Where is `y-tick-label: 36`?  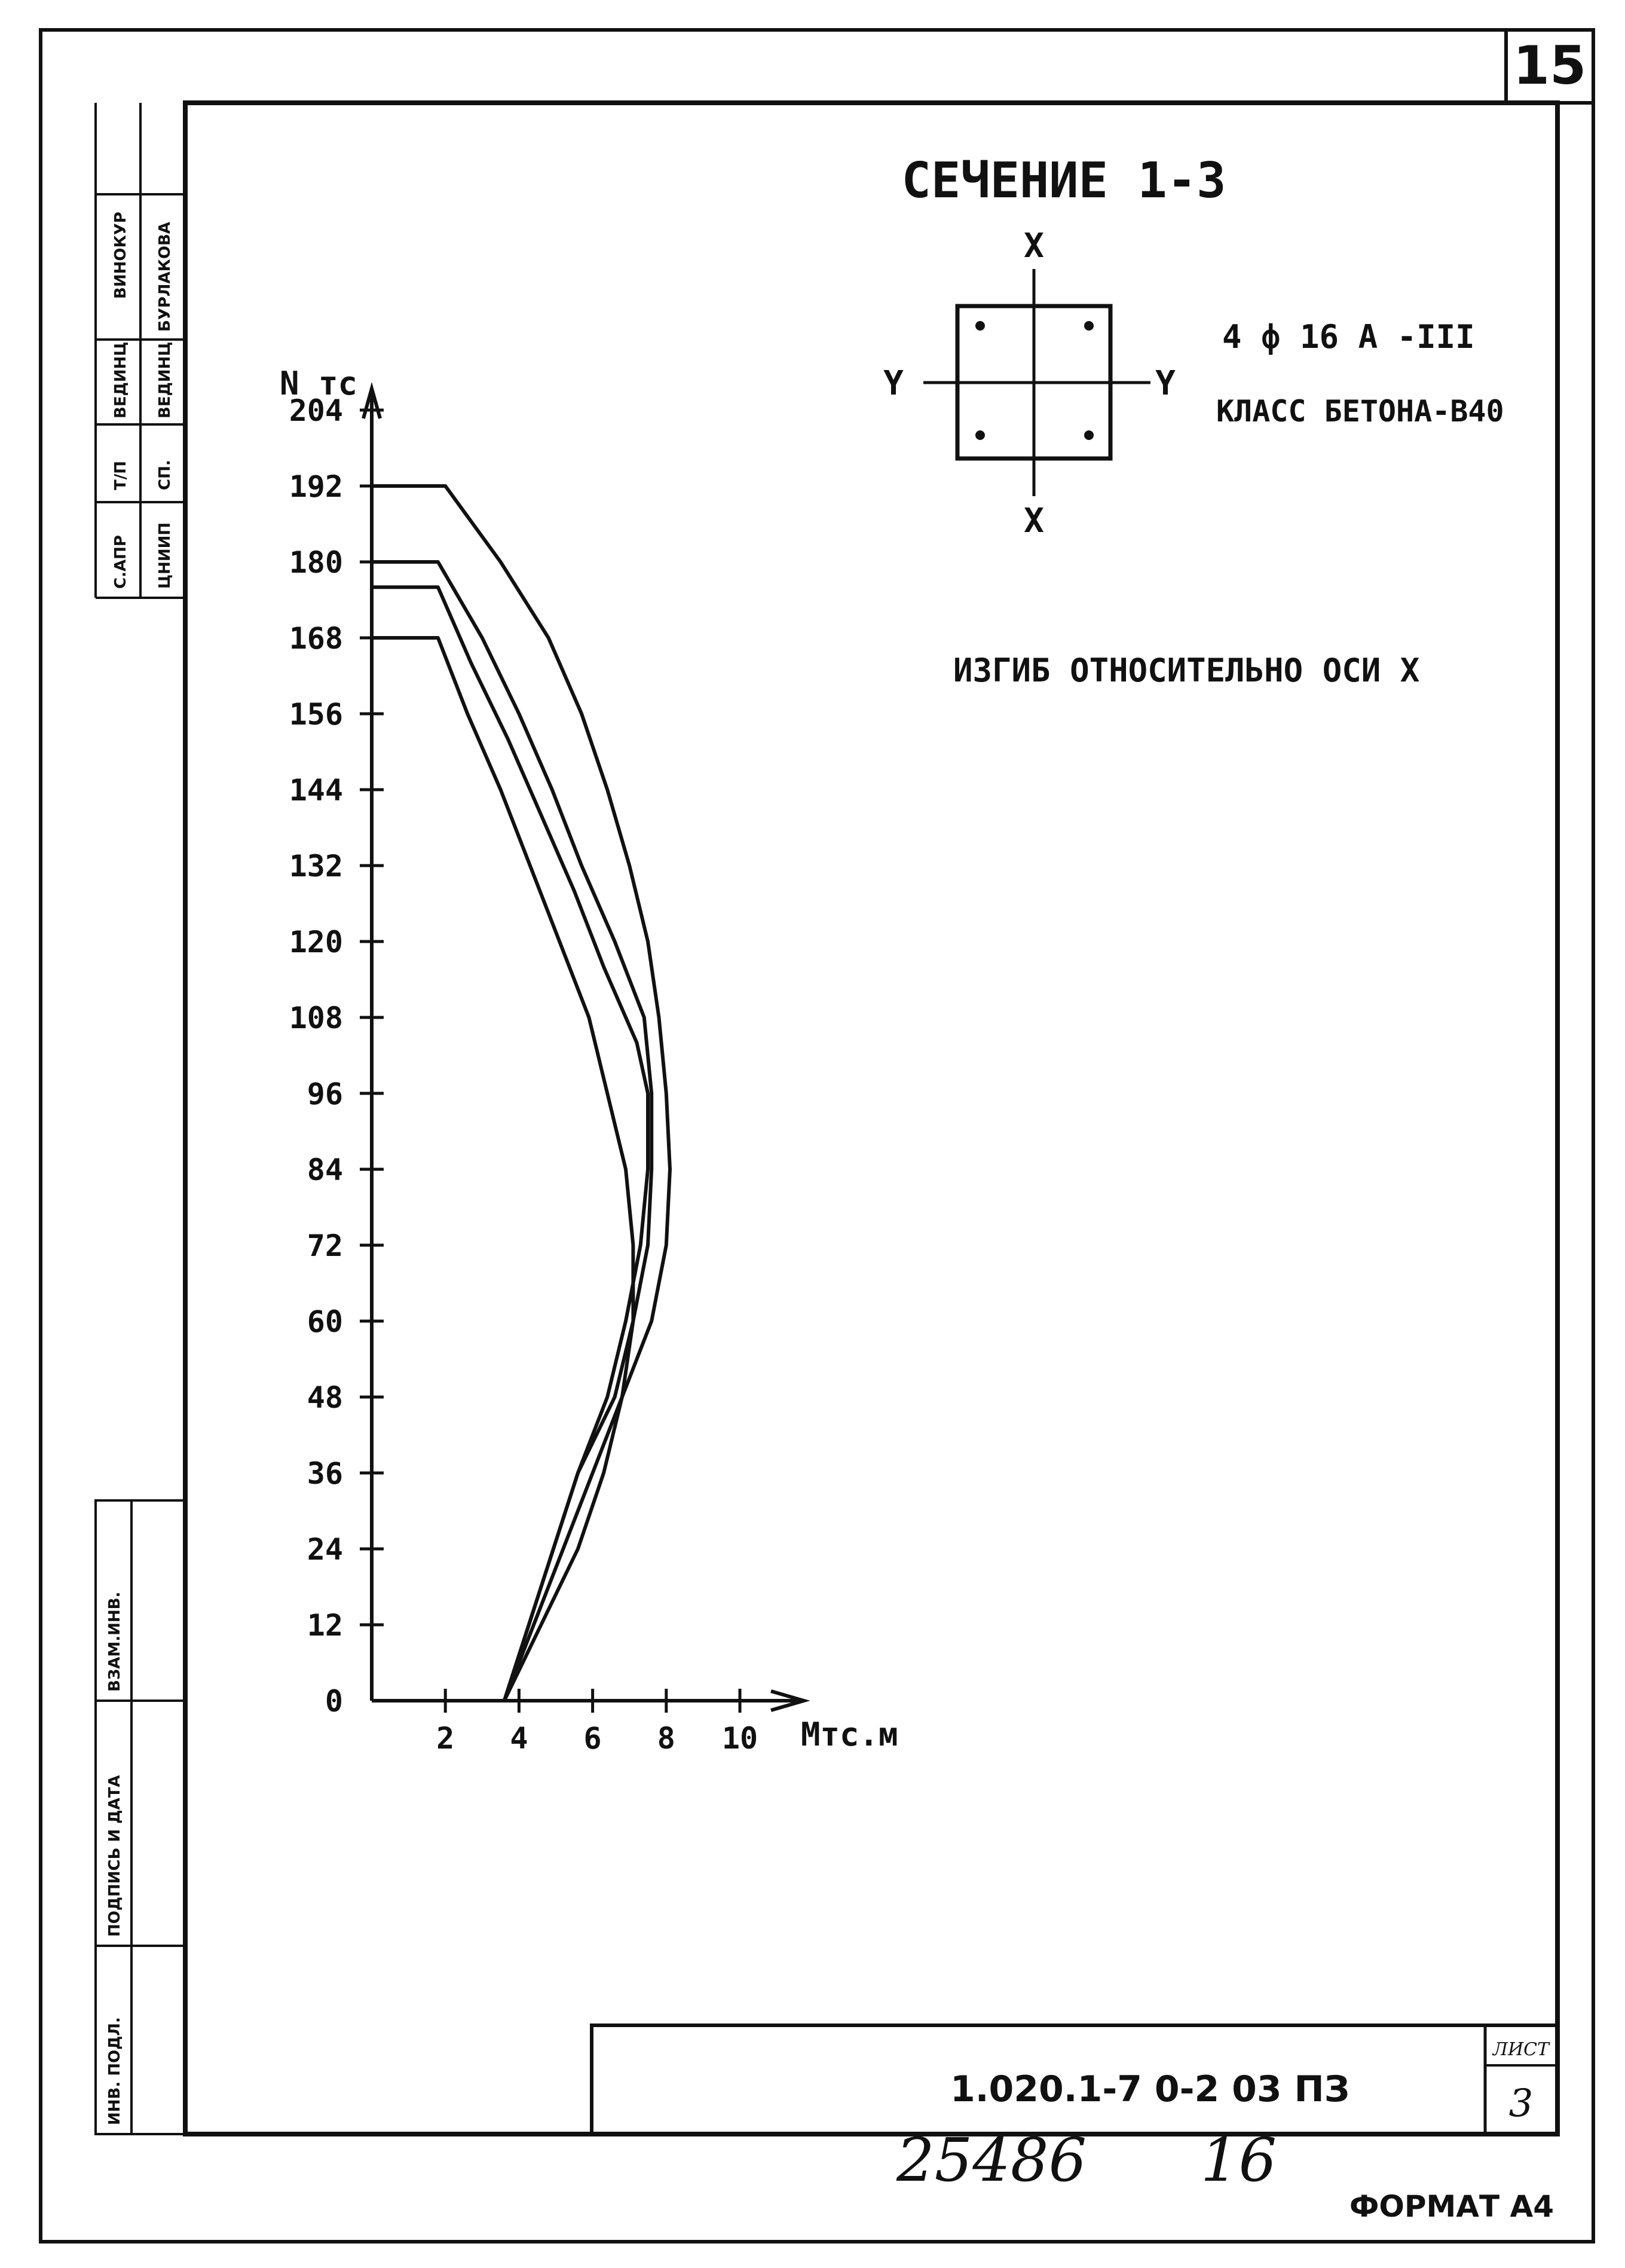 y-tick-label: 36 is located at coordinates (325, 1473).